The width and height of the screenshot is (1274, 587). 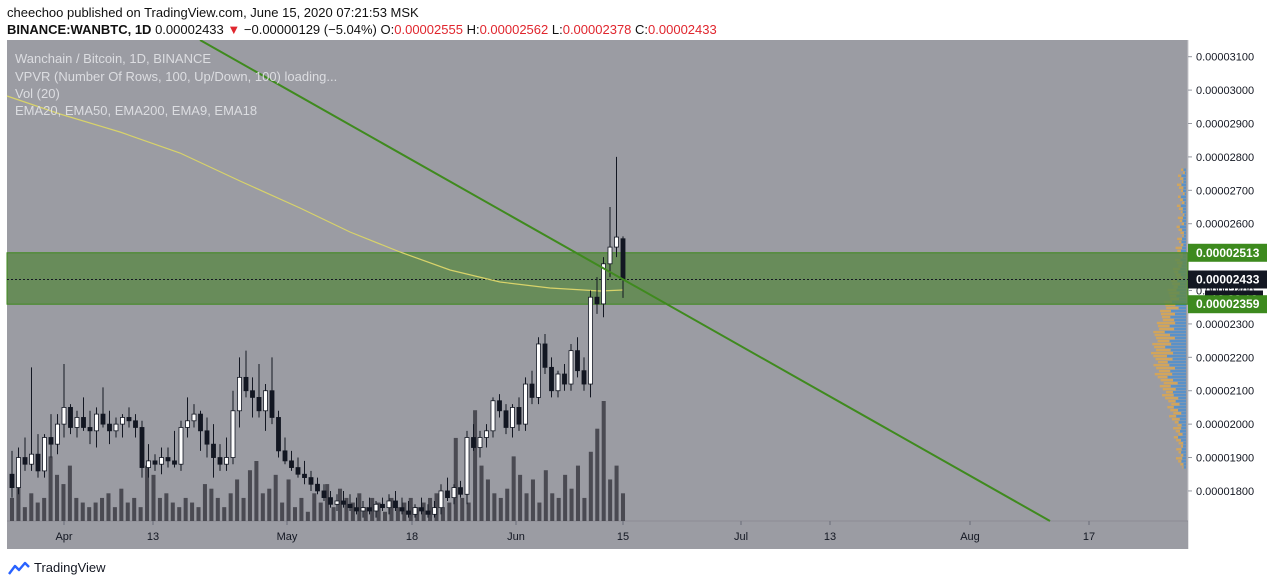 What do you see at coordinates (63, 537) in the screenshot?
I see `x-tick-label: Apr` at bounding box center [63, 537].